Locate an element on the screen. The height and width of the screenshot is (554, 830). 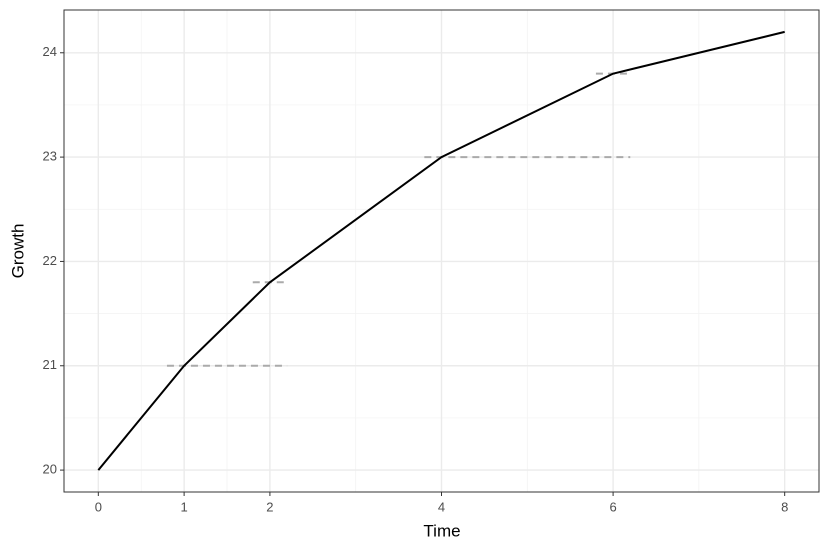
x-tick-label: 1 is located at coordinates (183, 506).